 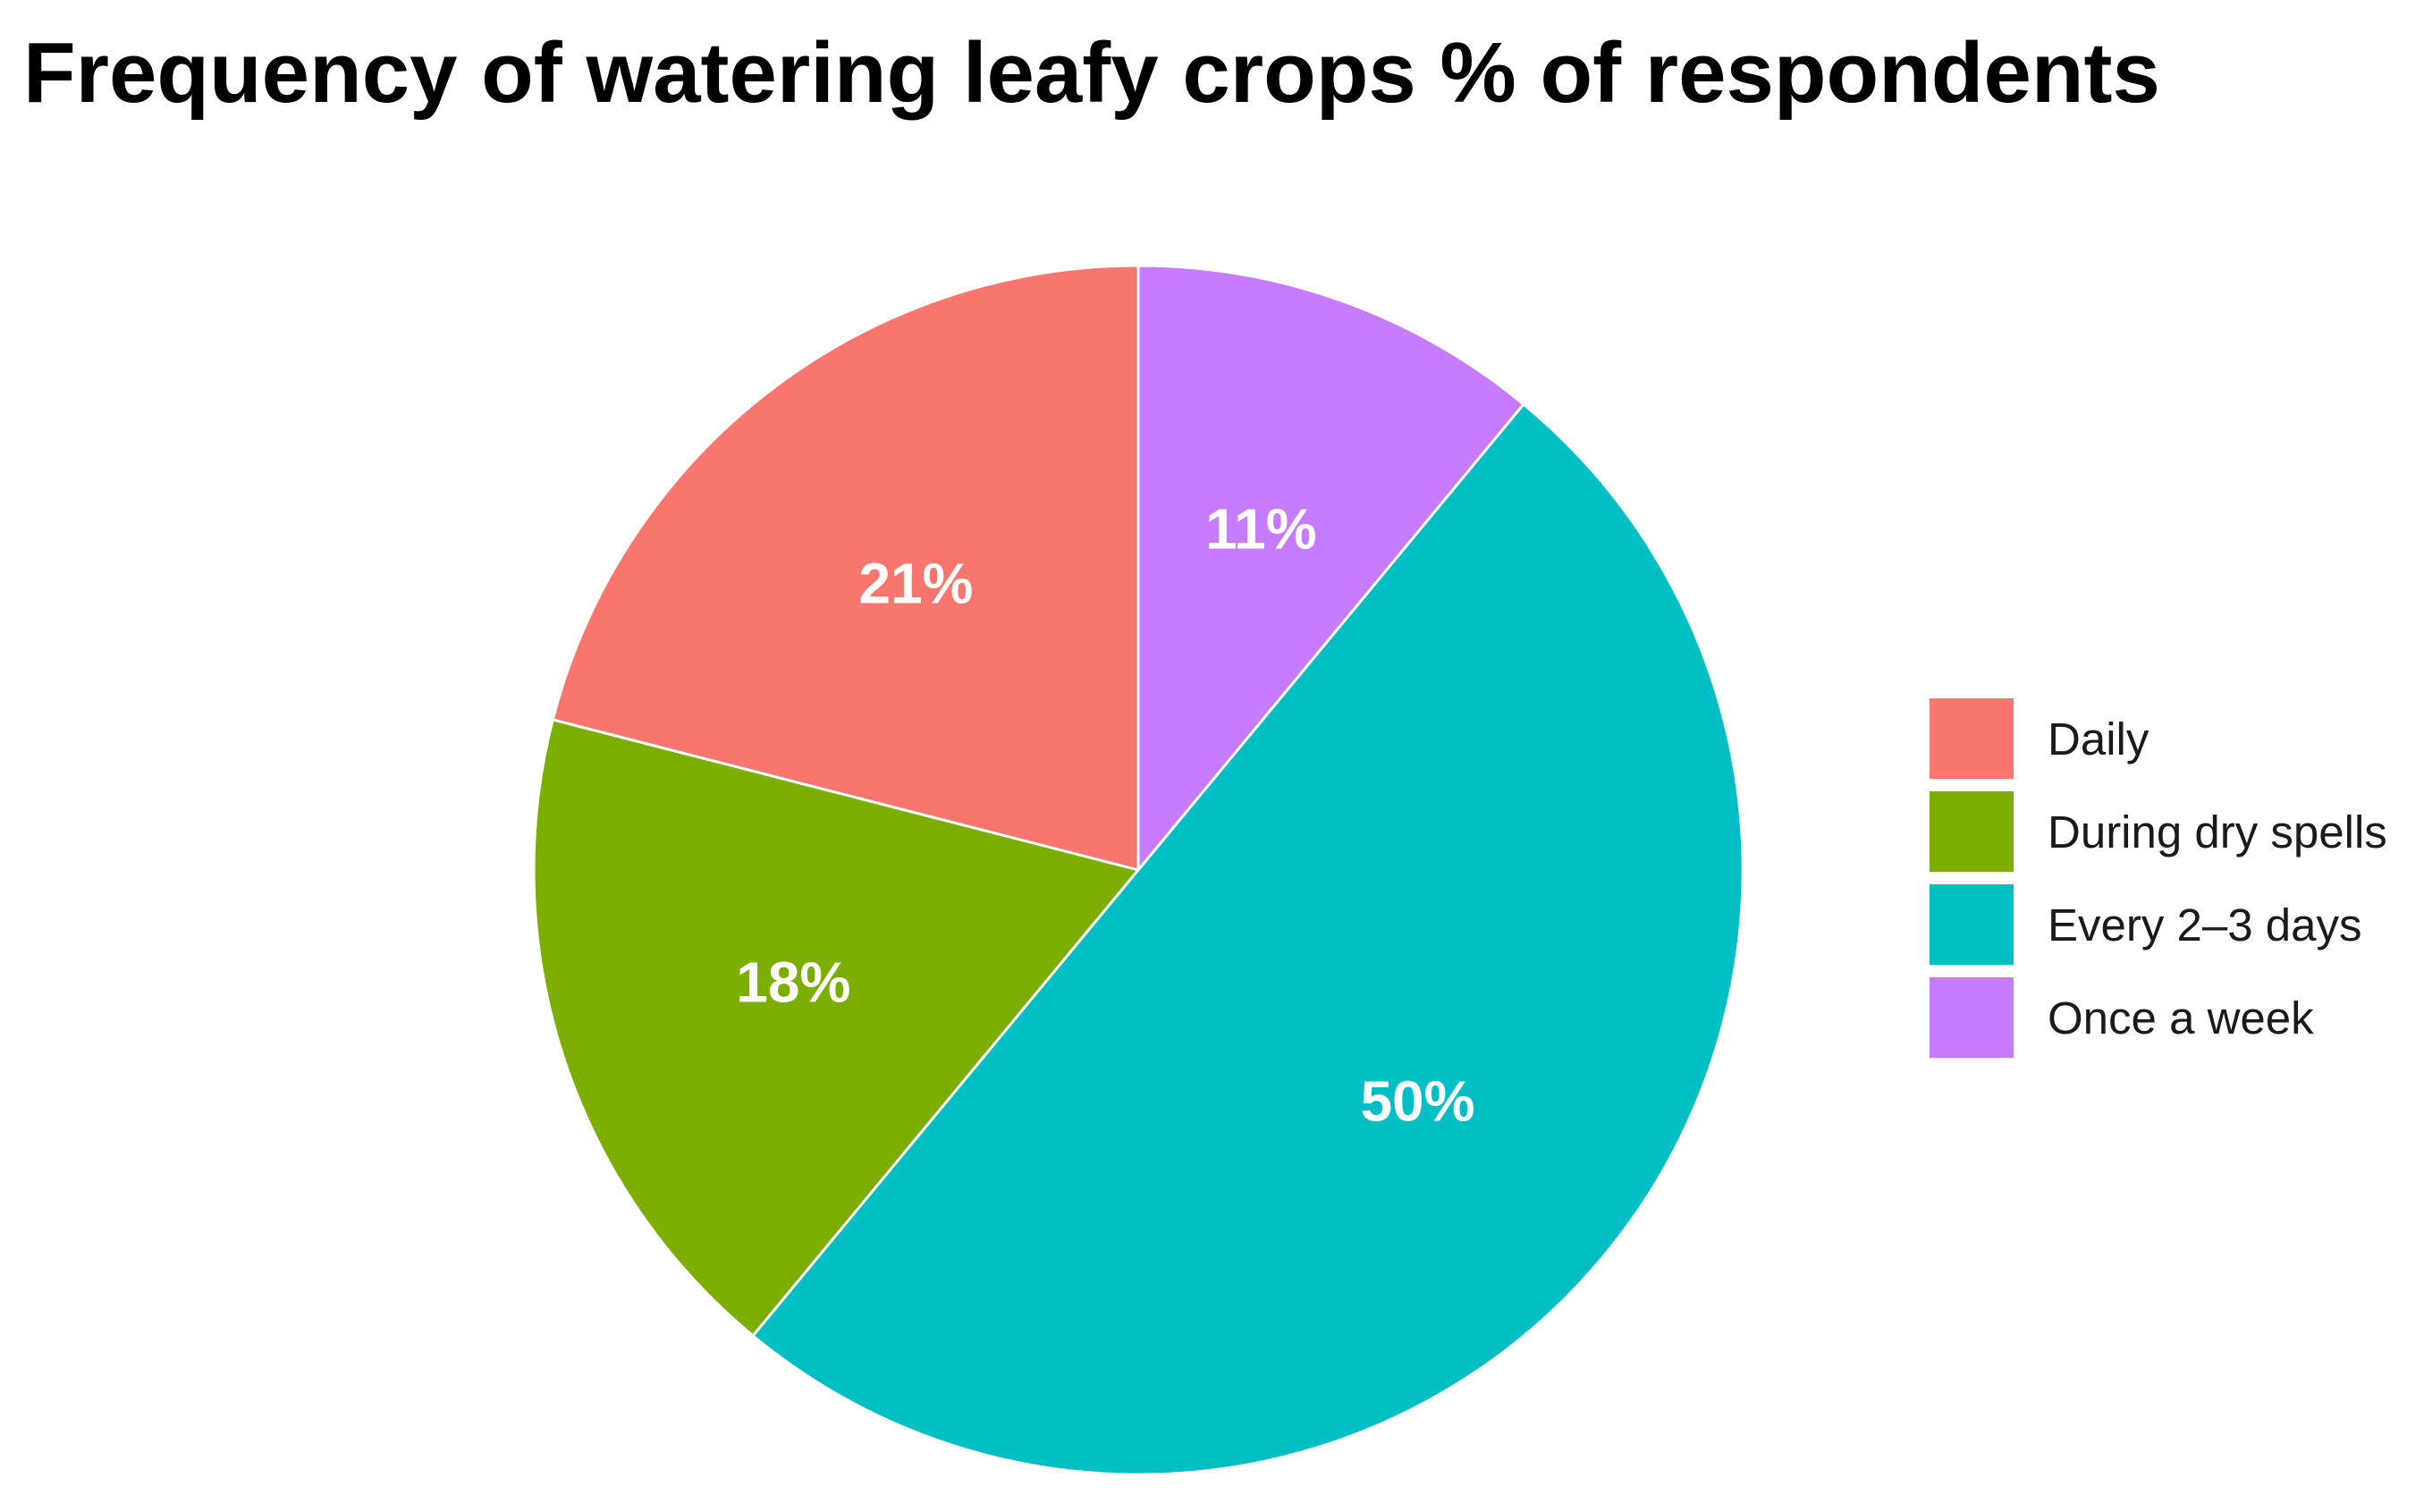 I want to click on legend-item-during-dry-spells: During dry spells, so click(x=2158, y=832).